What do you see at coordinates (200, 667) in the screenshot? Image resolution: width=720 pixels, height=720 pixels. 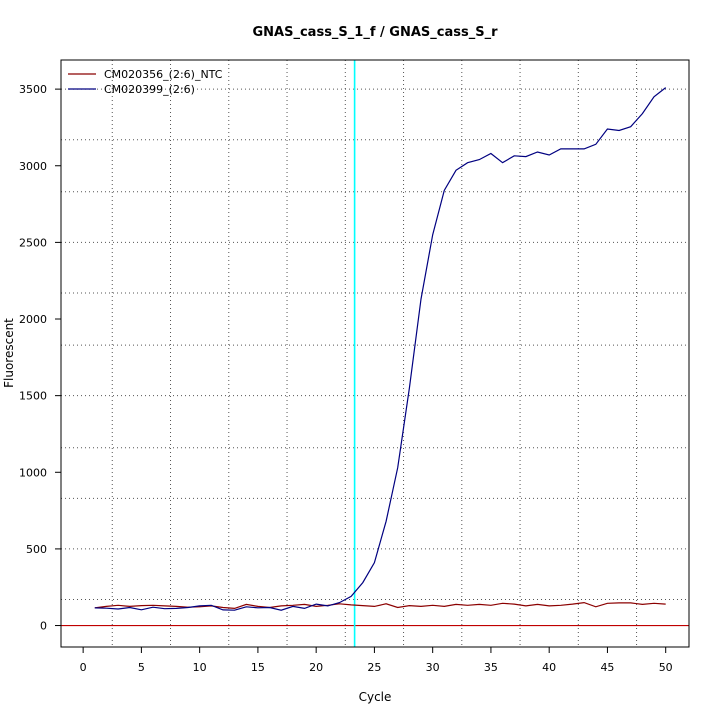 I see `x-tick-label: 10` at bounding box center [200, 667].